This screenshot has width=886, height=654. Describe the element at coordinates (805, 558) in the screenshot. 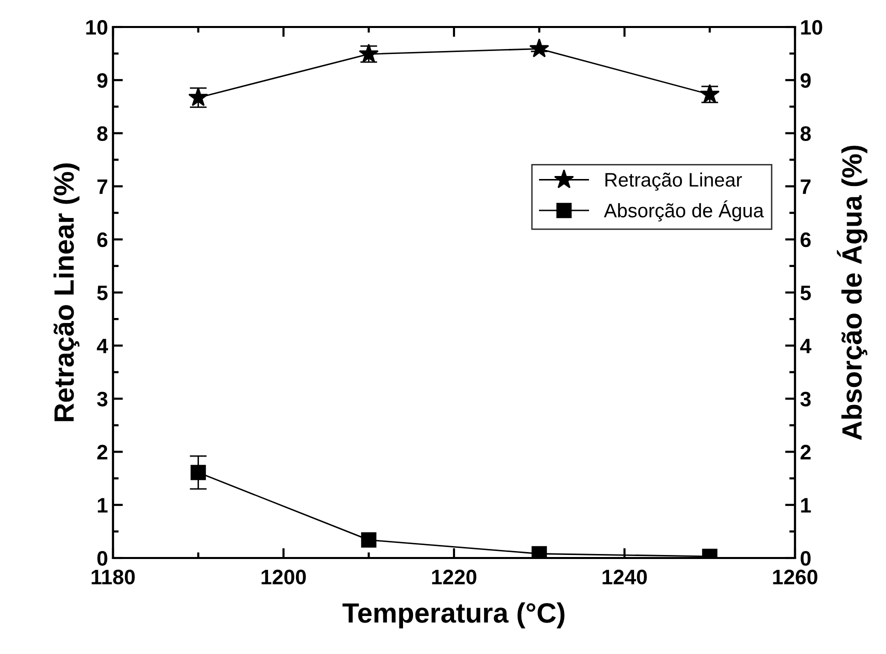

I see `y2-tick-label: 0` at that location.